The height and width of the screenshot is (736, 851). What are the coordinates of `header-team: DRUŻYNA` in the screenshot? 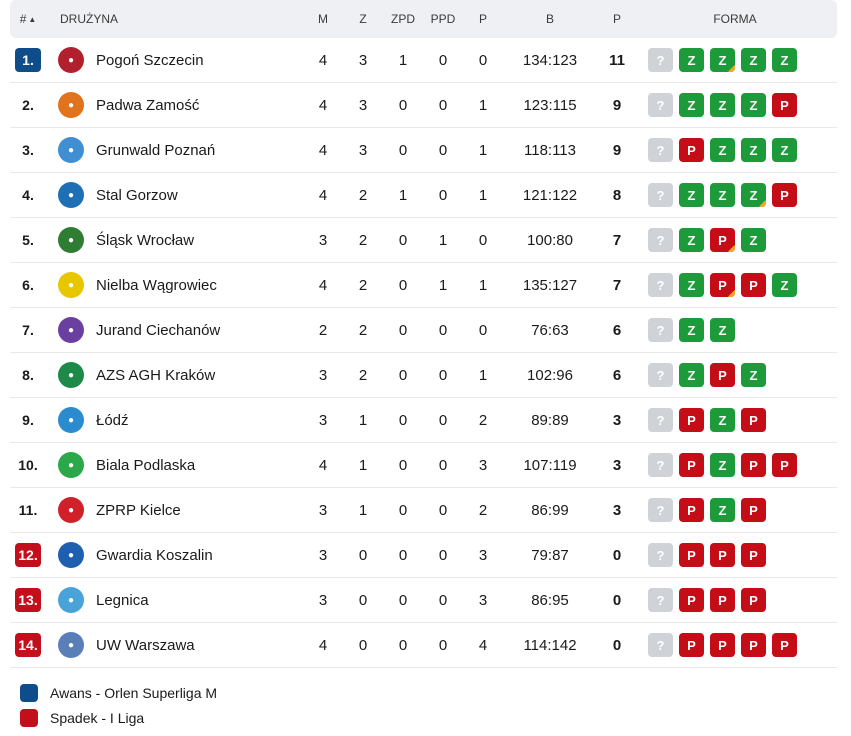 It's located at (89, 19).